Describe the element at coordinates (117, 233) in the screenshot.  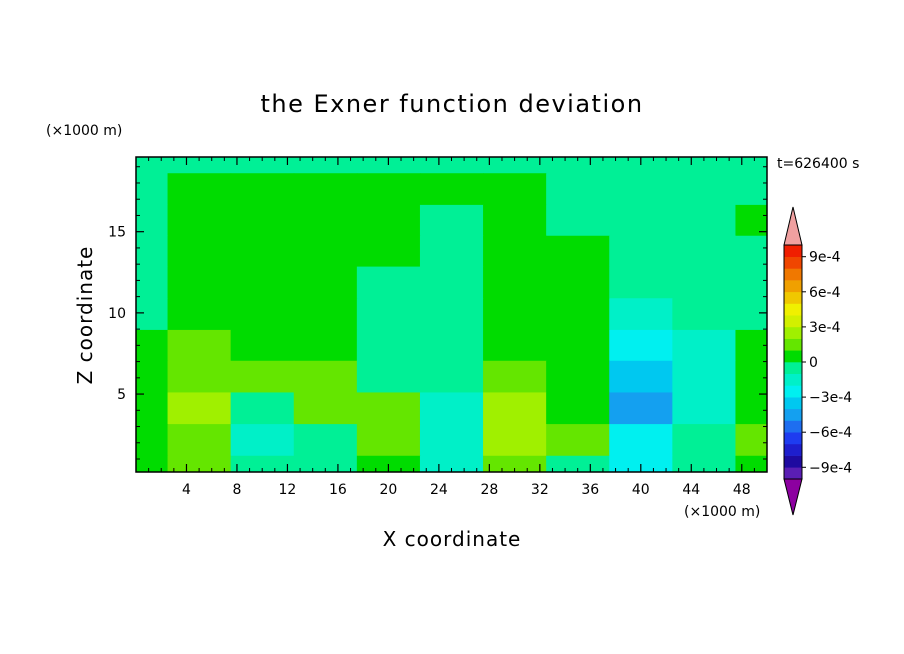
I see `y-tick-label: 15` at that location.